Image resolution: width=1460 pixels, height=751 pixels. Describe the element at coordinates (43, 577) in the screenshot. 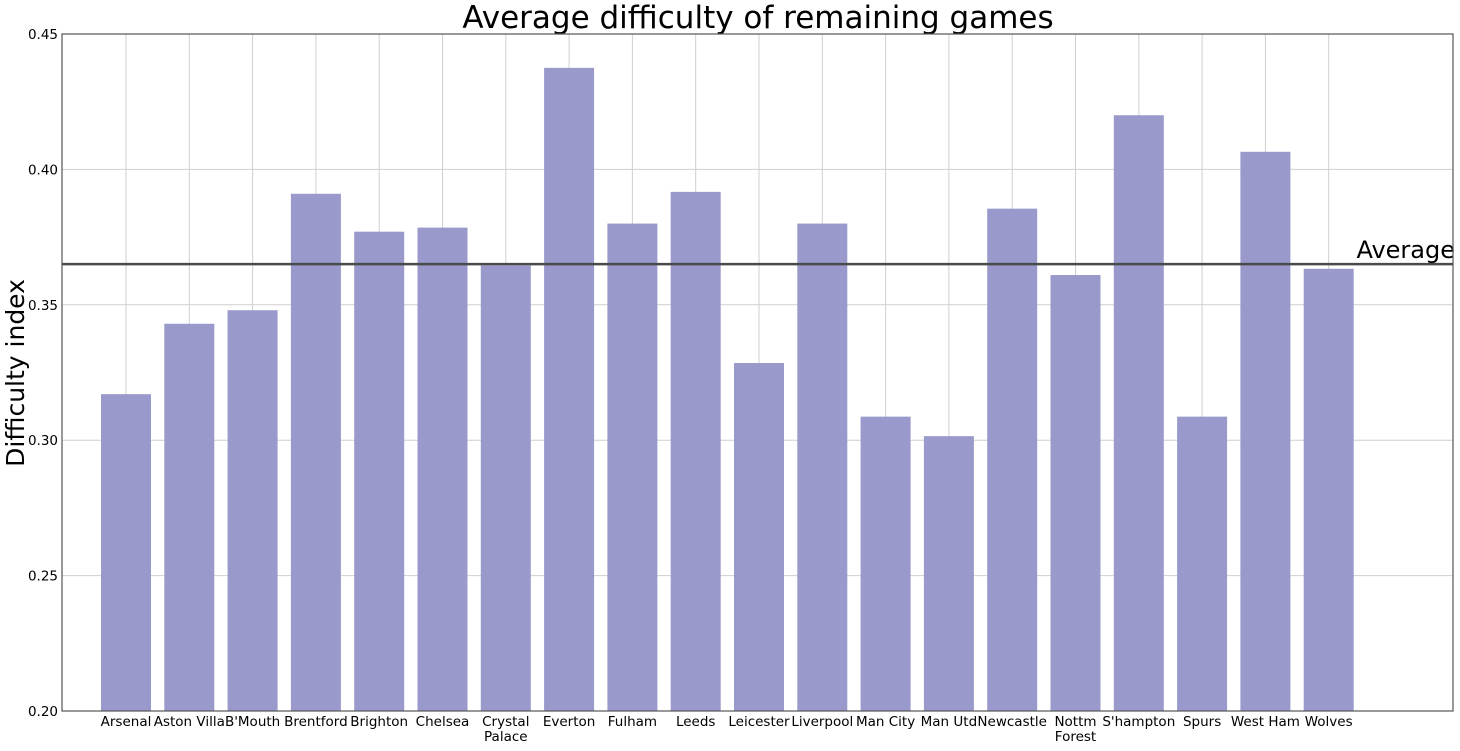

I see `y-tick-label: 0.25` at that location.